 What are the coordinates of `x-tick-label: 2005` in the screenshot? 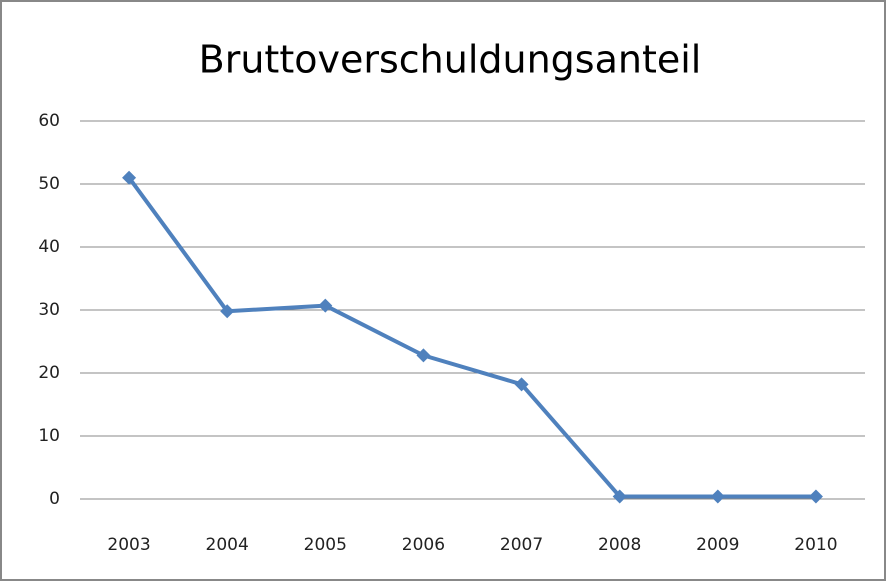 It's located at (325, 545).